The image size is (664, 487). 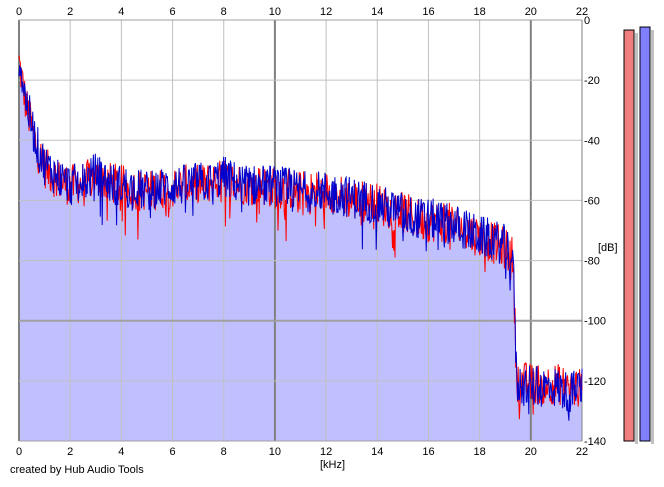 I want to click on x-tick-label-bottom: 16, so click(x=428, y=452).